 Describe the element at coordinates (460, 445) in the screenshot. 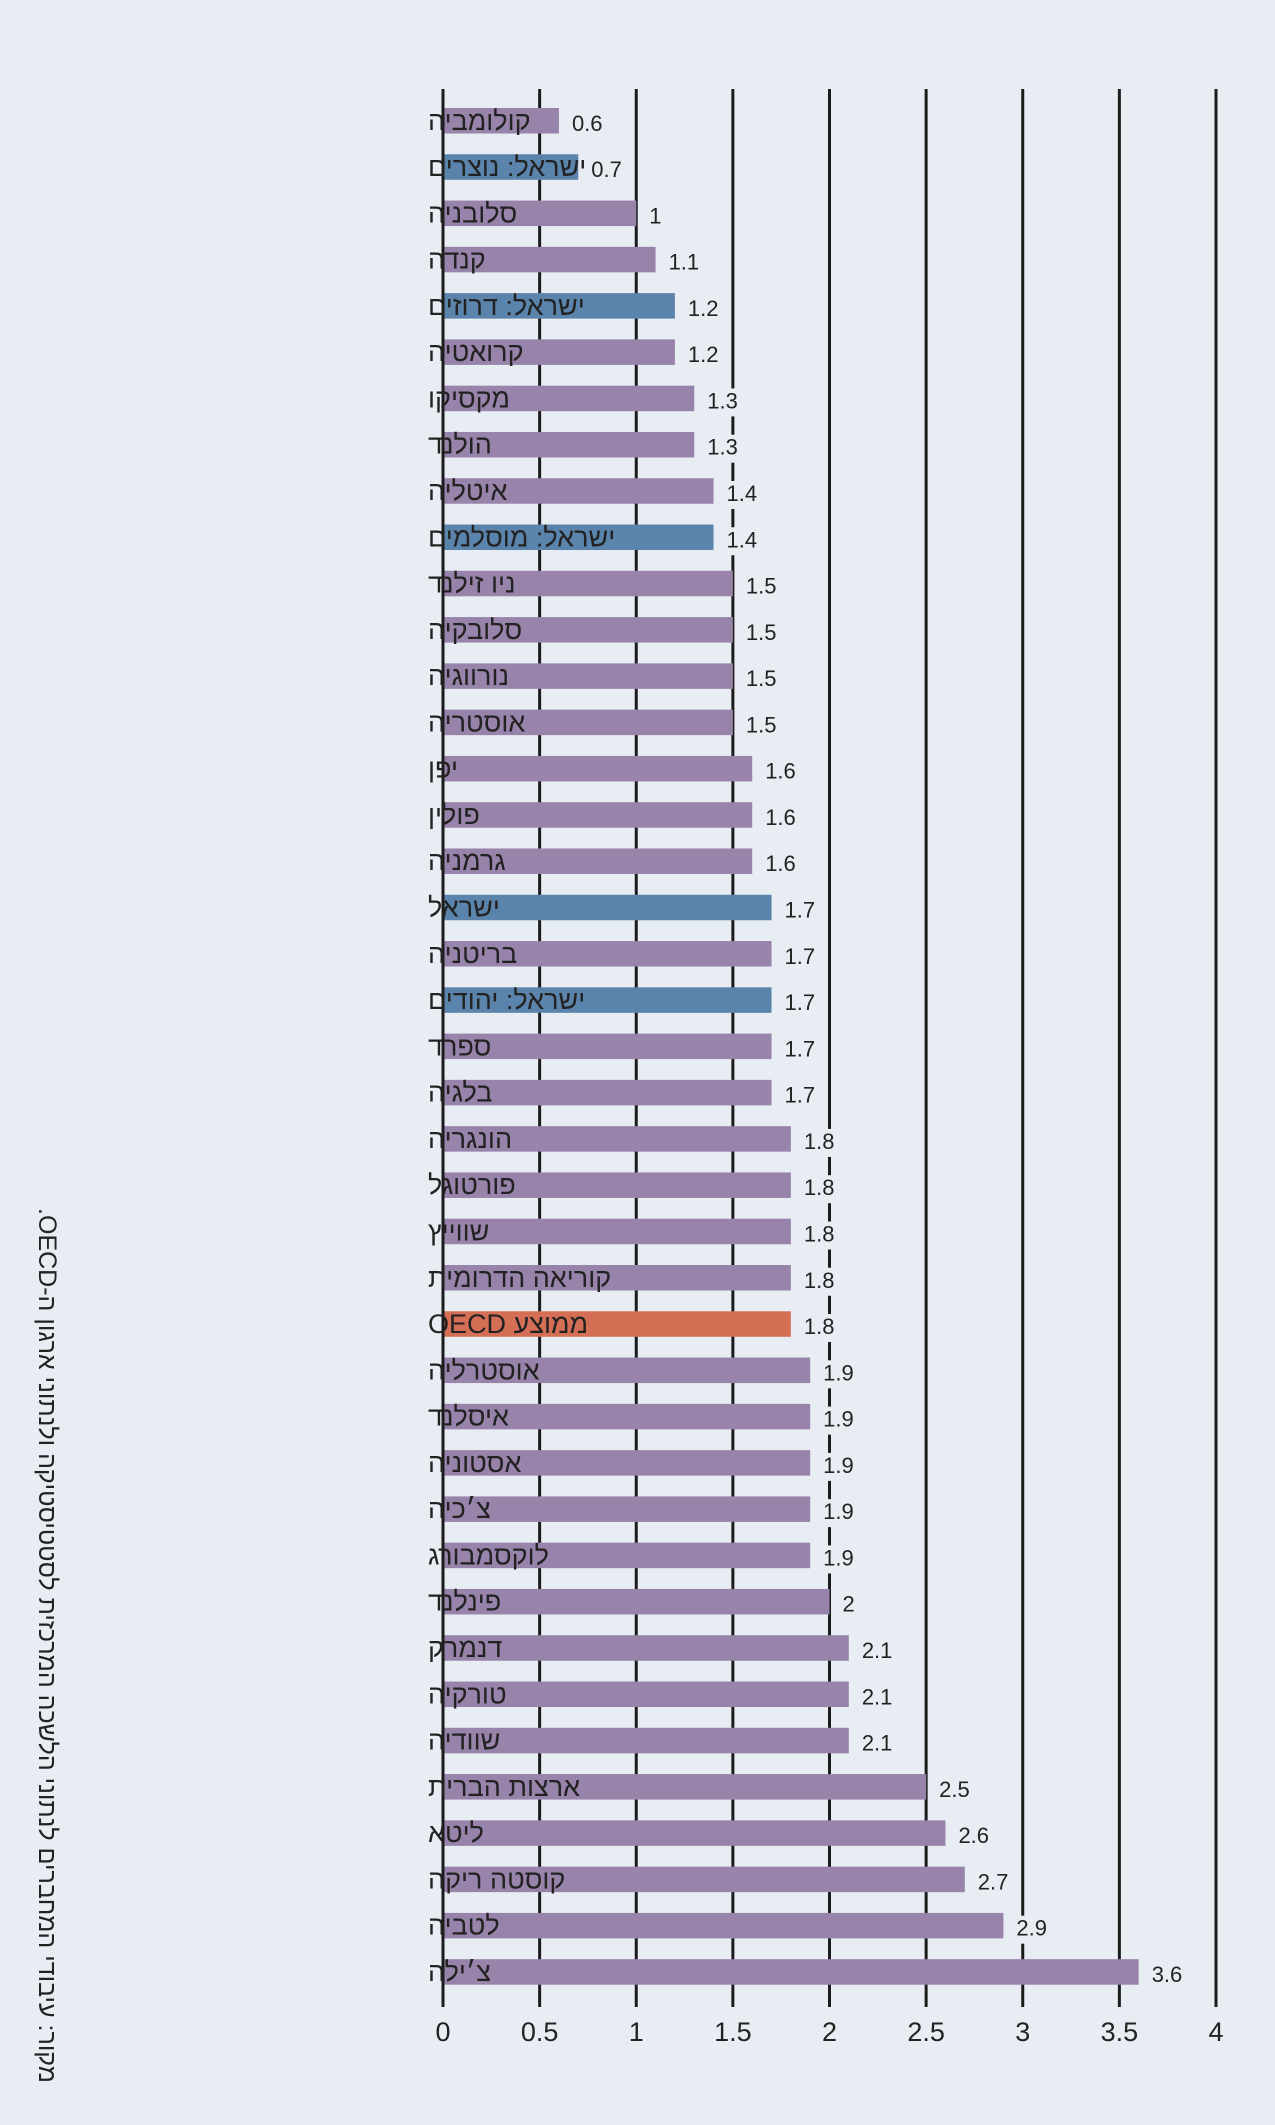

I see `category-label: הולנד` at that location.